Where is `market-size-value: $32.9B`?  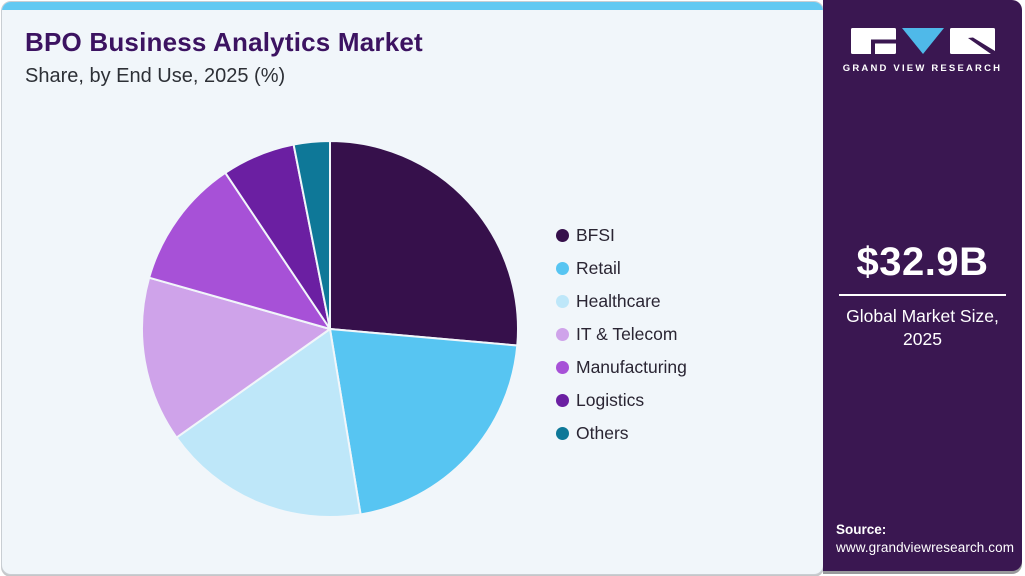
market-size-value: $32.9B is located at coordinates (922, 262).